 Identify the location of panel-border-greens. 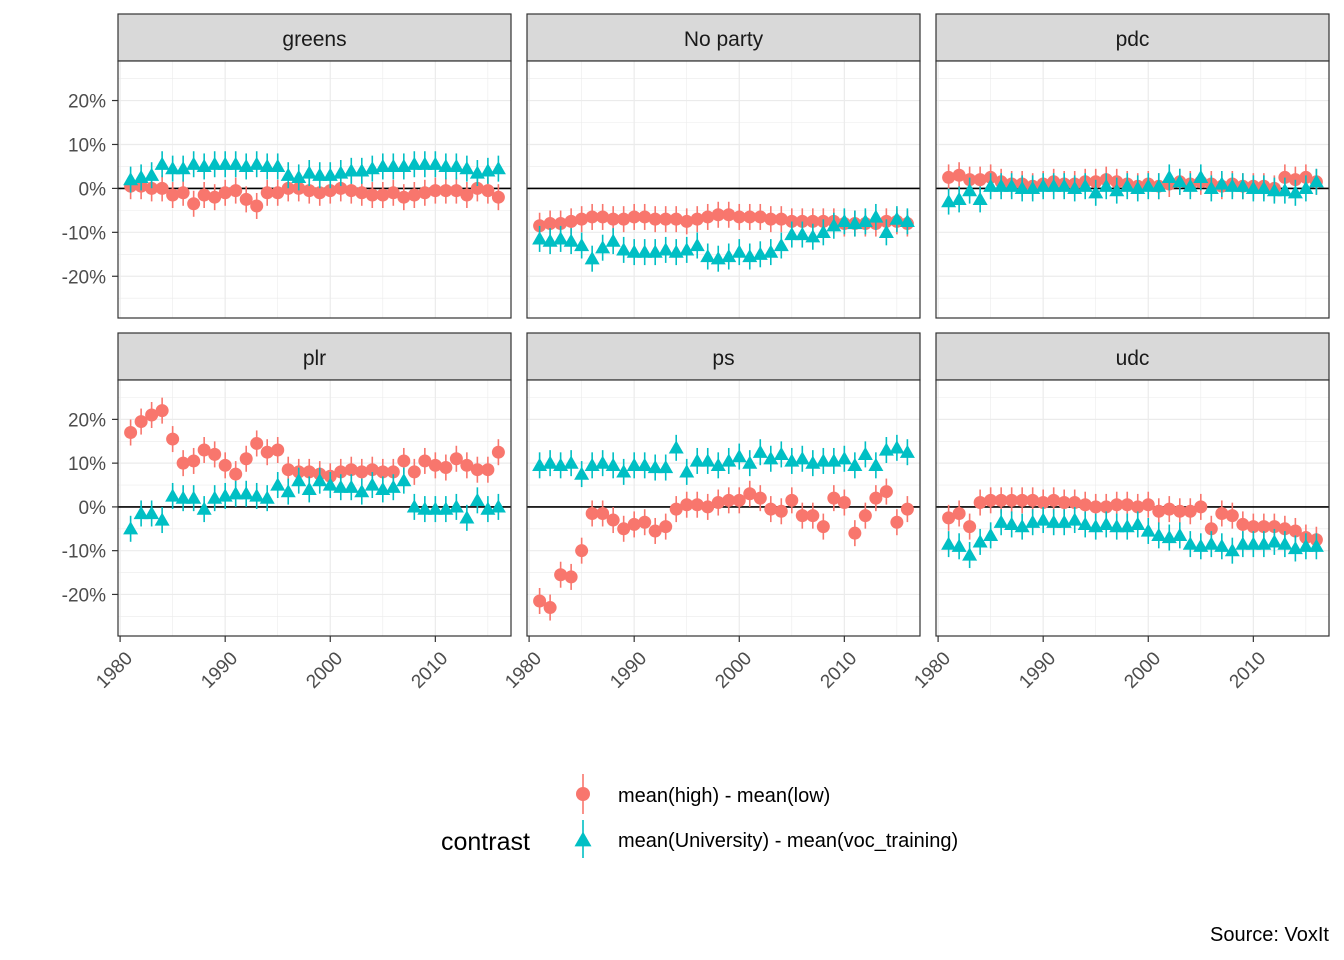
(314, 189).